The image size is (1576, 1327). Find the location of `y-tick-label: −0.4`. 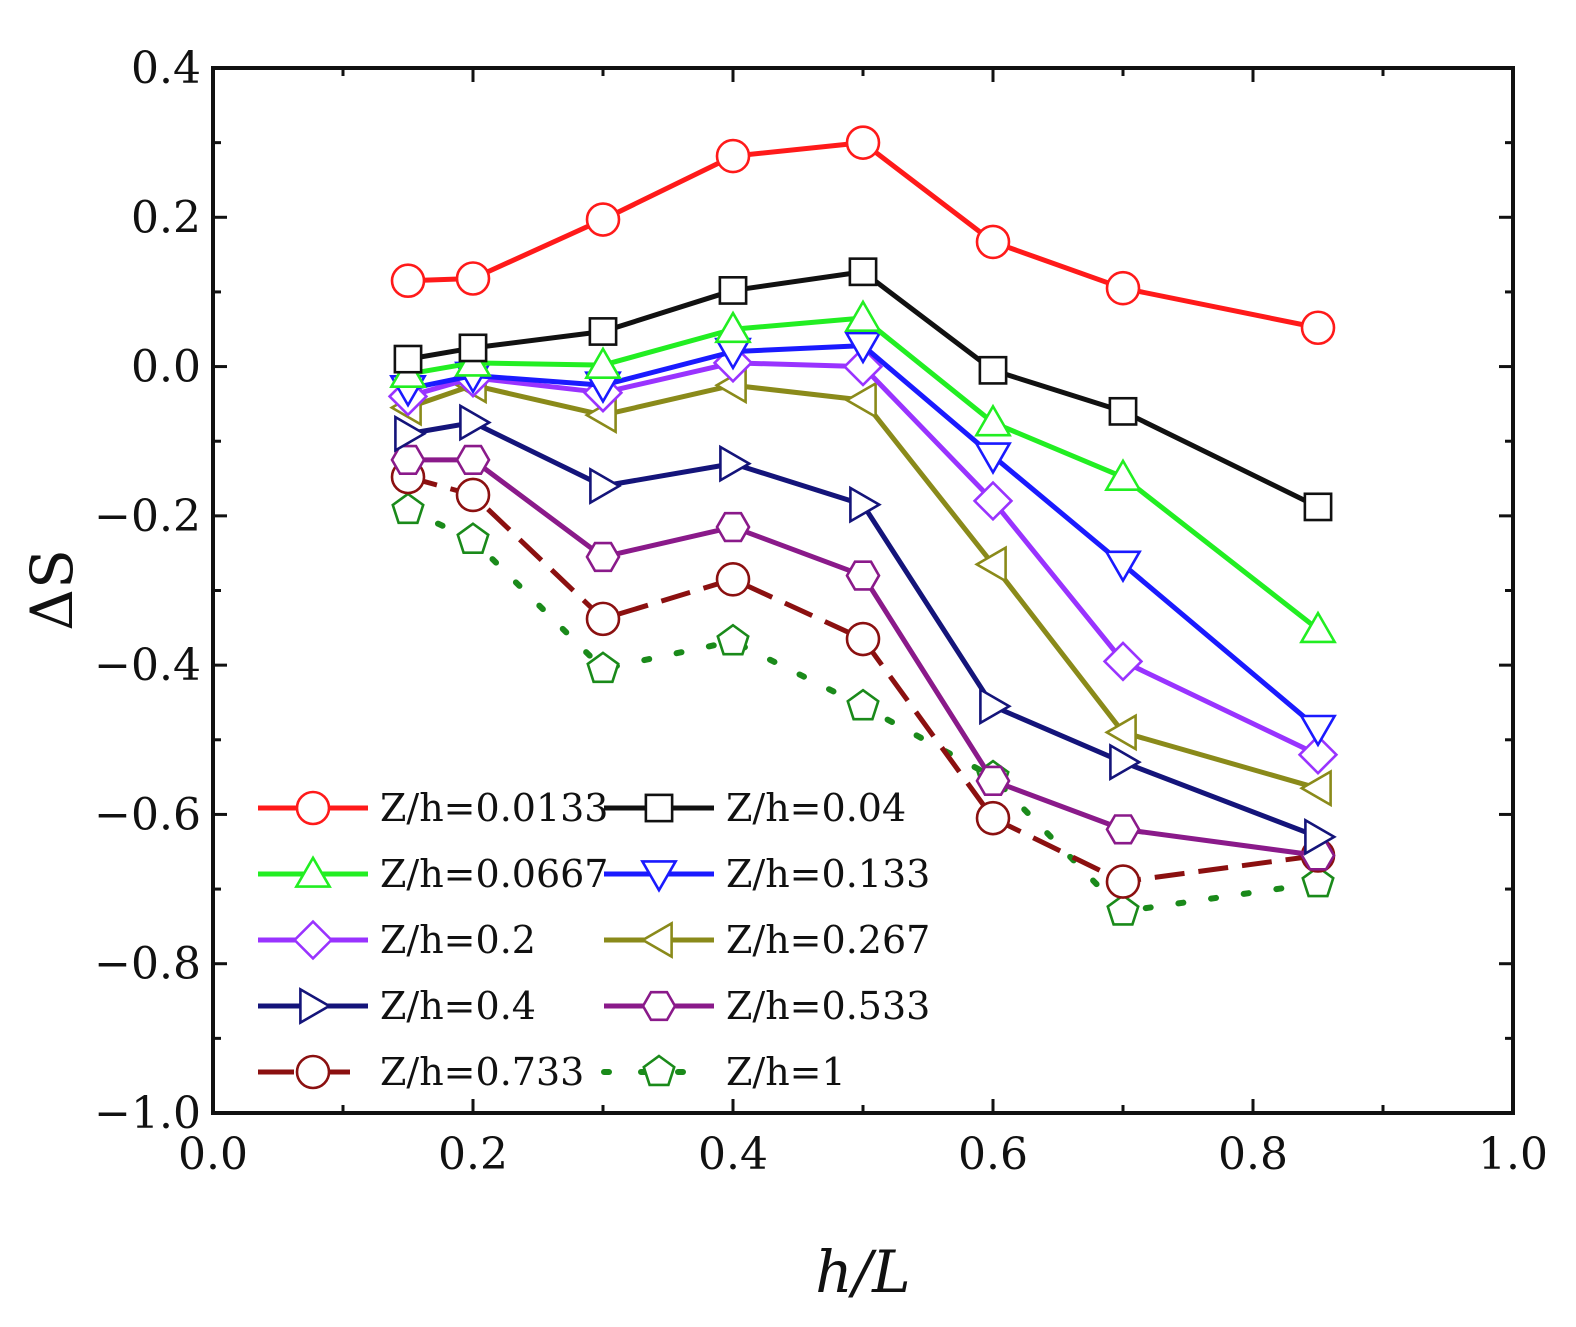

y-tick-label: −0.4 is located at coordinates (147, 665).